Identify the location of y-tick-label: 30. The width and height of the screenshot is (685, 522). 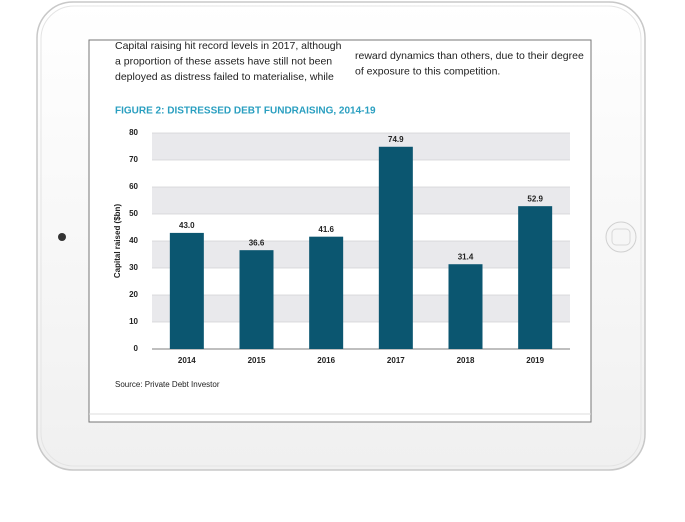
(133, 267).